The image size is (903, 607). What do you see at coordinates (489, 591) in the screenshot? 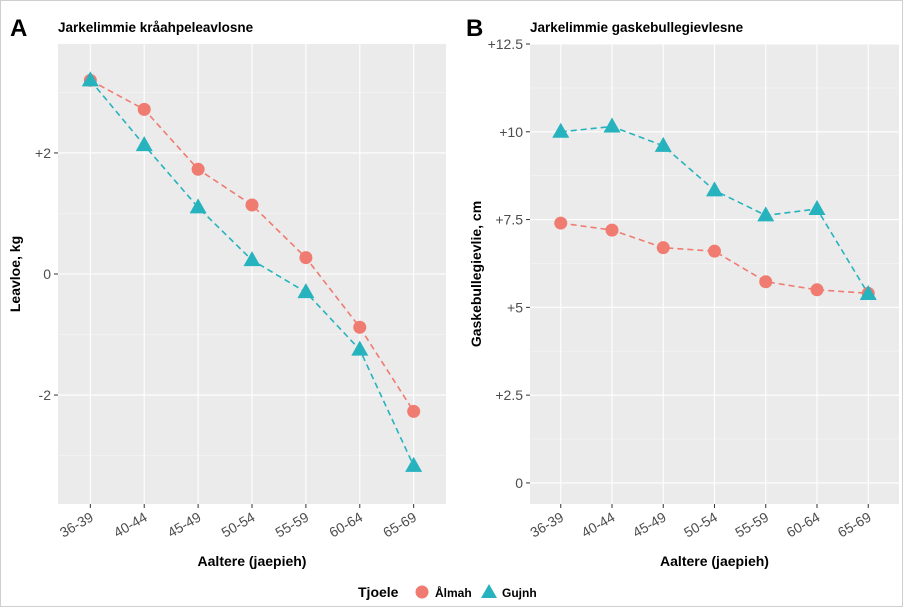
I see `legend-male-marker` at bounding box center [489, 591].